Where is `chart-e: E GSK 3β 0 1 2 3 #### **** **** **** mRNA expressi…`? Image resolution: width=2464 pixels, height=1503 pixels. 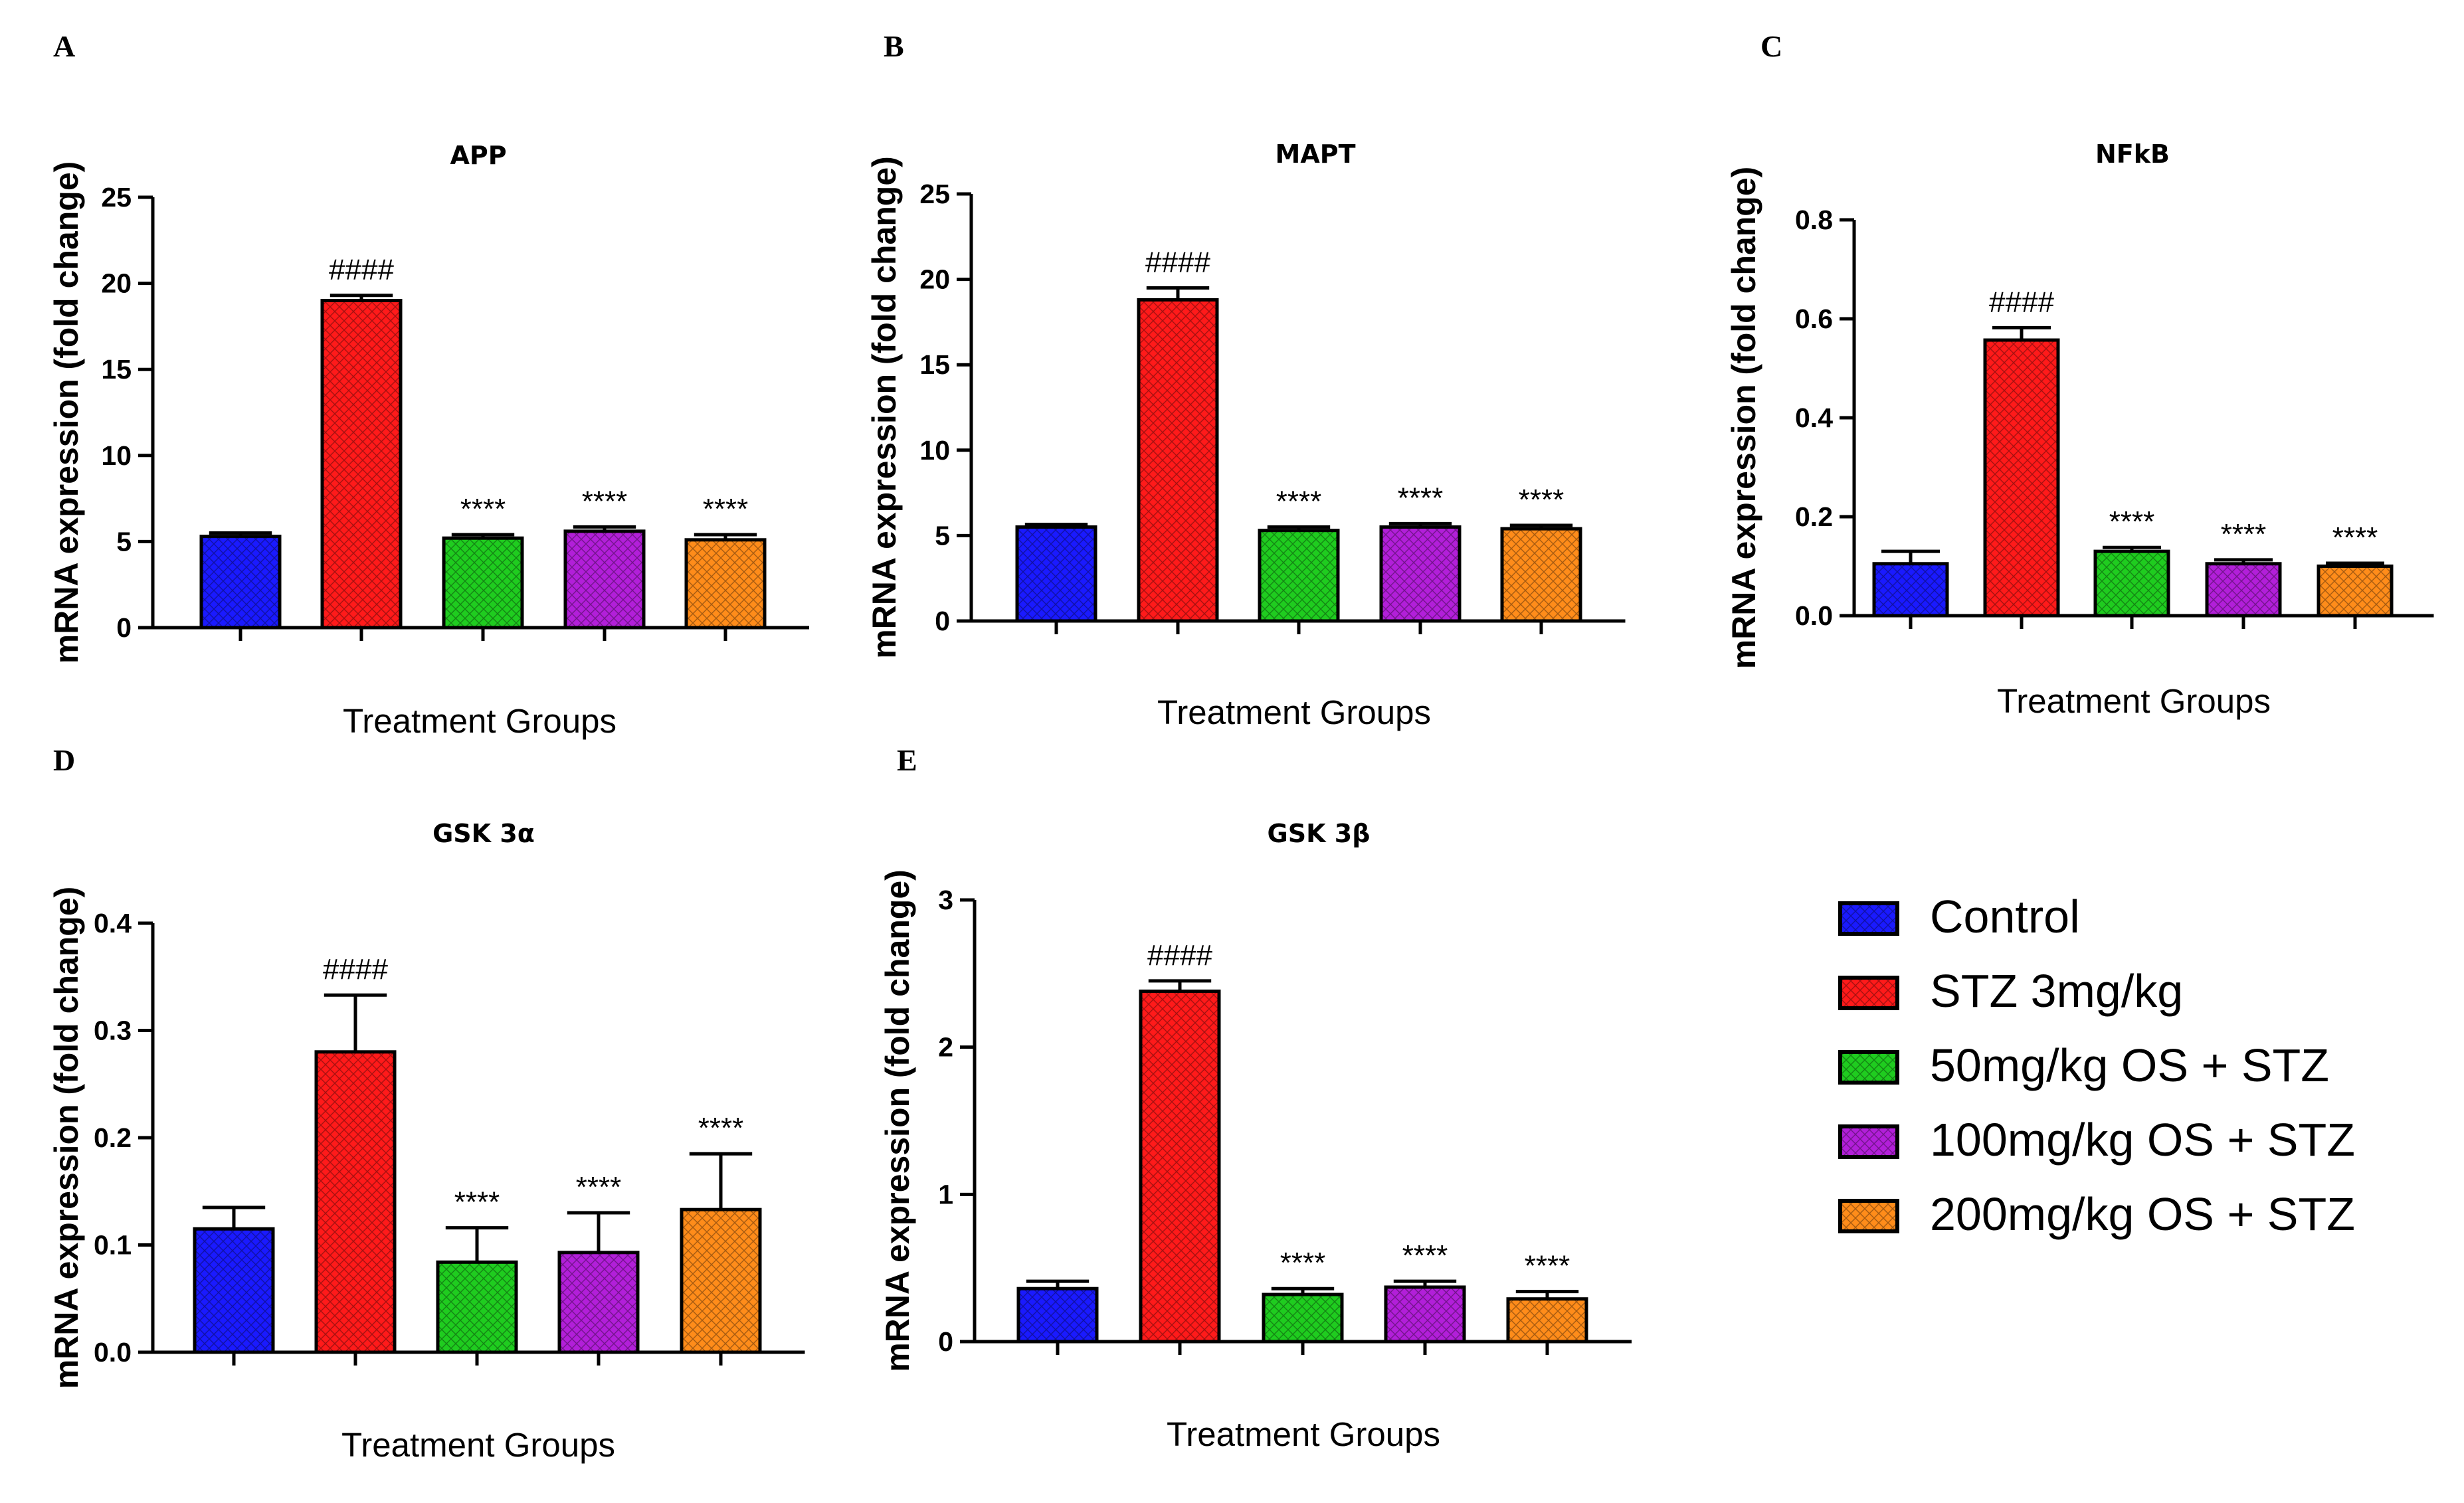
chart-e: E GSK 3β 0 1 2 3 #### **** **** **** mRNA expressi… is located at coordinates (1255, 1098).